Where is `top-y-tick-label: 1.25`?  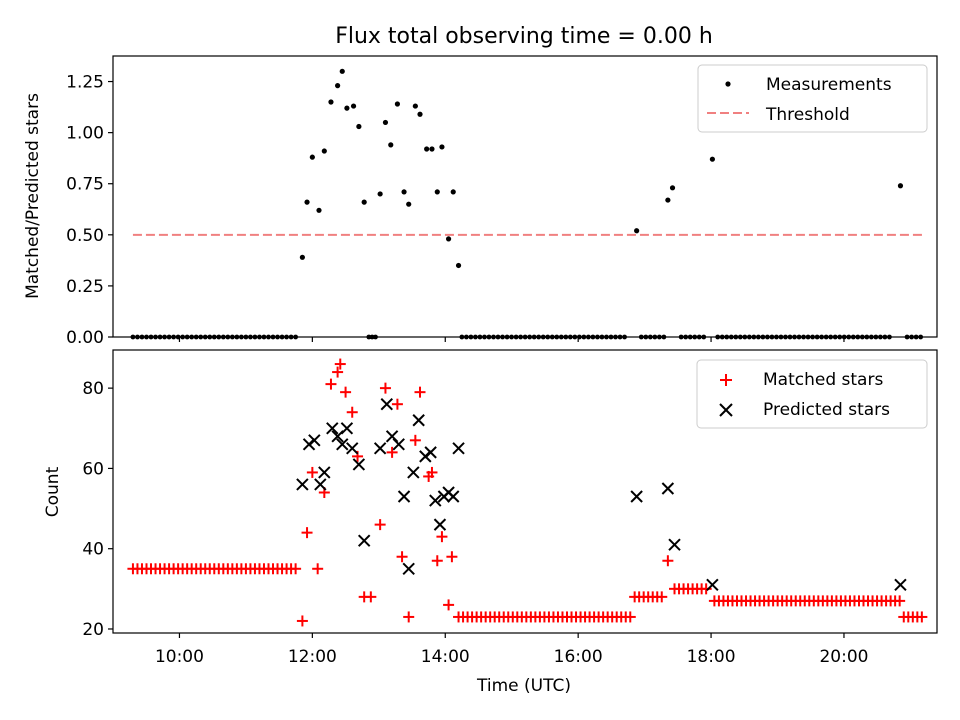
top-y-tick-label: 1.25 is located at coordinates (85, 83).